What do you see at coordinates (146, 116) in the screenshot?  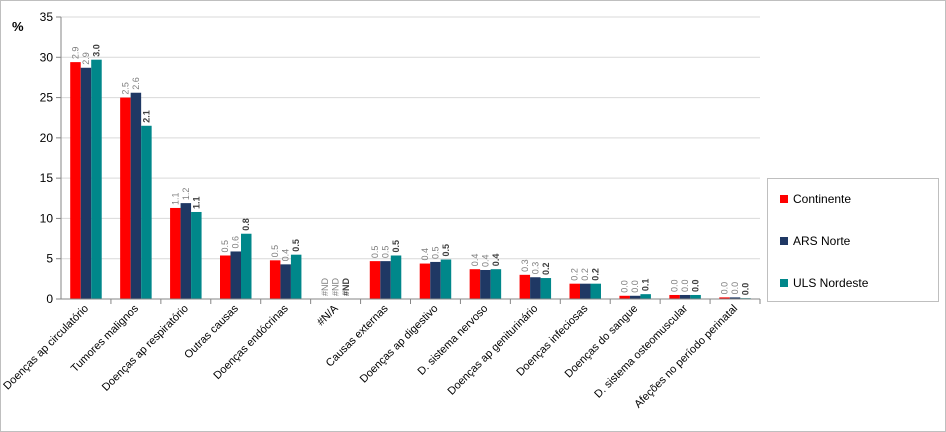 I see `data-label: 2.1` at bounding box center [146, 116].